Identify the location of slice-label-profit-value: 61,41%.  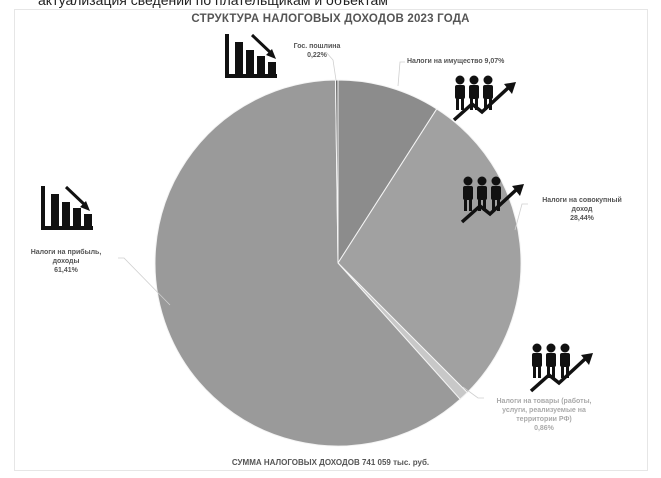
(66, 270).